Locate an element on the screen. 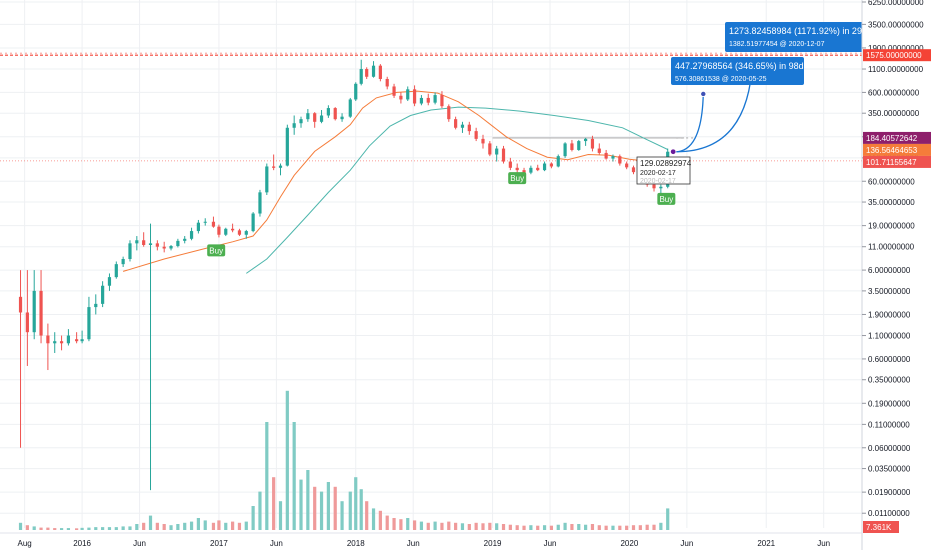 The height and width of the screenshot is (555, 932). y-tick-label: 6250.00000000 is located at coordinates (896, 3).